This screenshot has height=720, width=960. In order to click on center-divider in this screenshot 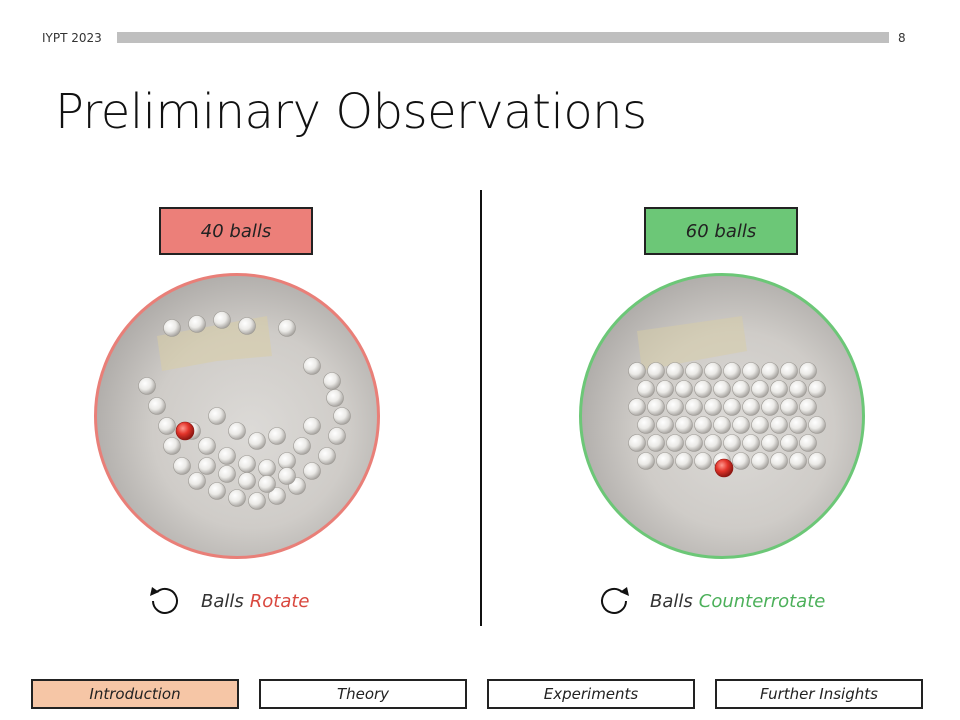, I will do `click(481, 408)`.